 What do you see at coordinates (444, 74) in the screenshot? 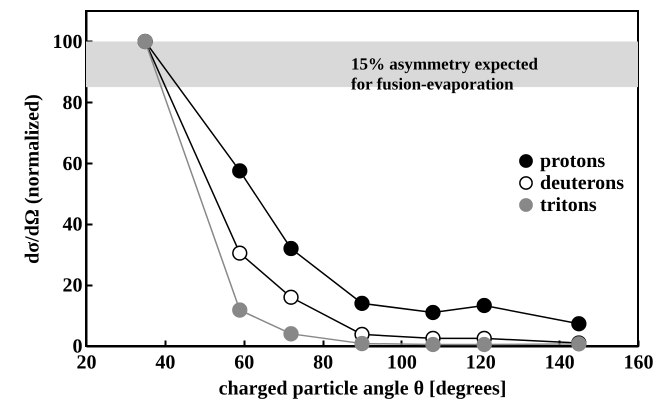
I see `band-label: 15% asymmetry expected for fusion-evaporation` at bounding box center [444, 74].